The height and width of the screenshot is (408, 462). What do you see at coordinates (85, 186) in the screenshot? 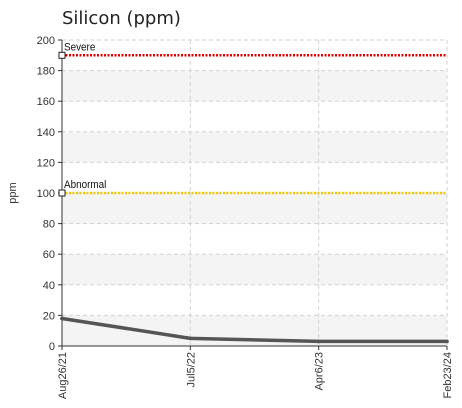
I see `threshold-label: Abnormal` at bounding box center [85, 186].